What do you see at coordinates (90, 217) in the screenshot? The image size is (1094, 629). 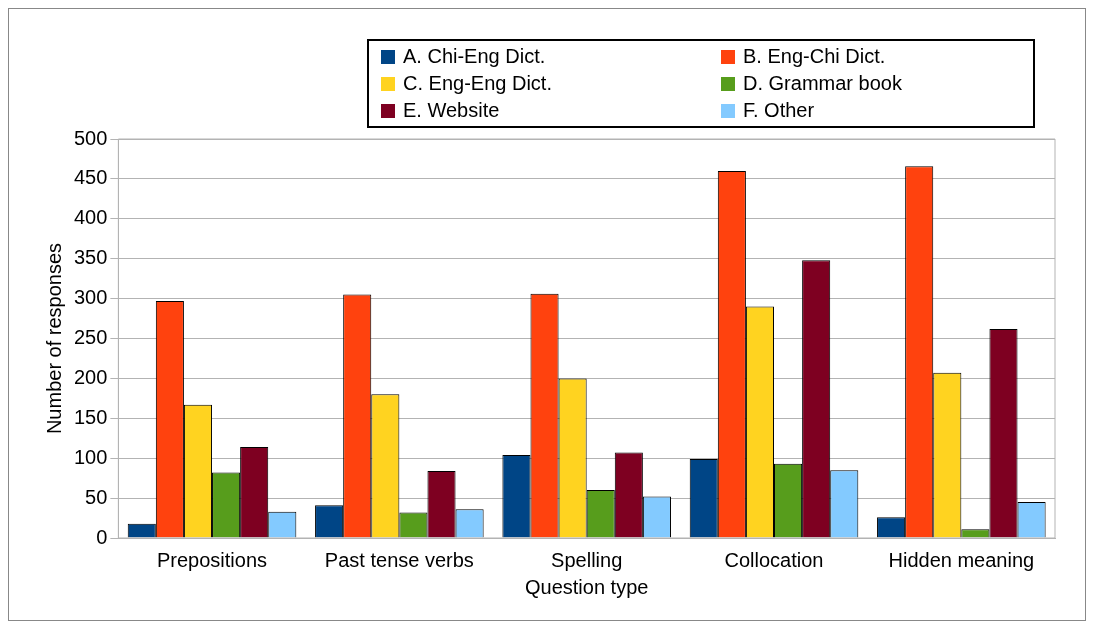 I see `y-tick-label: 400` at bounding box center [90, 217].